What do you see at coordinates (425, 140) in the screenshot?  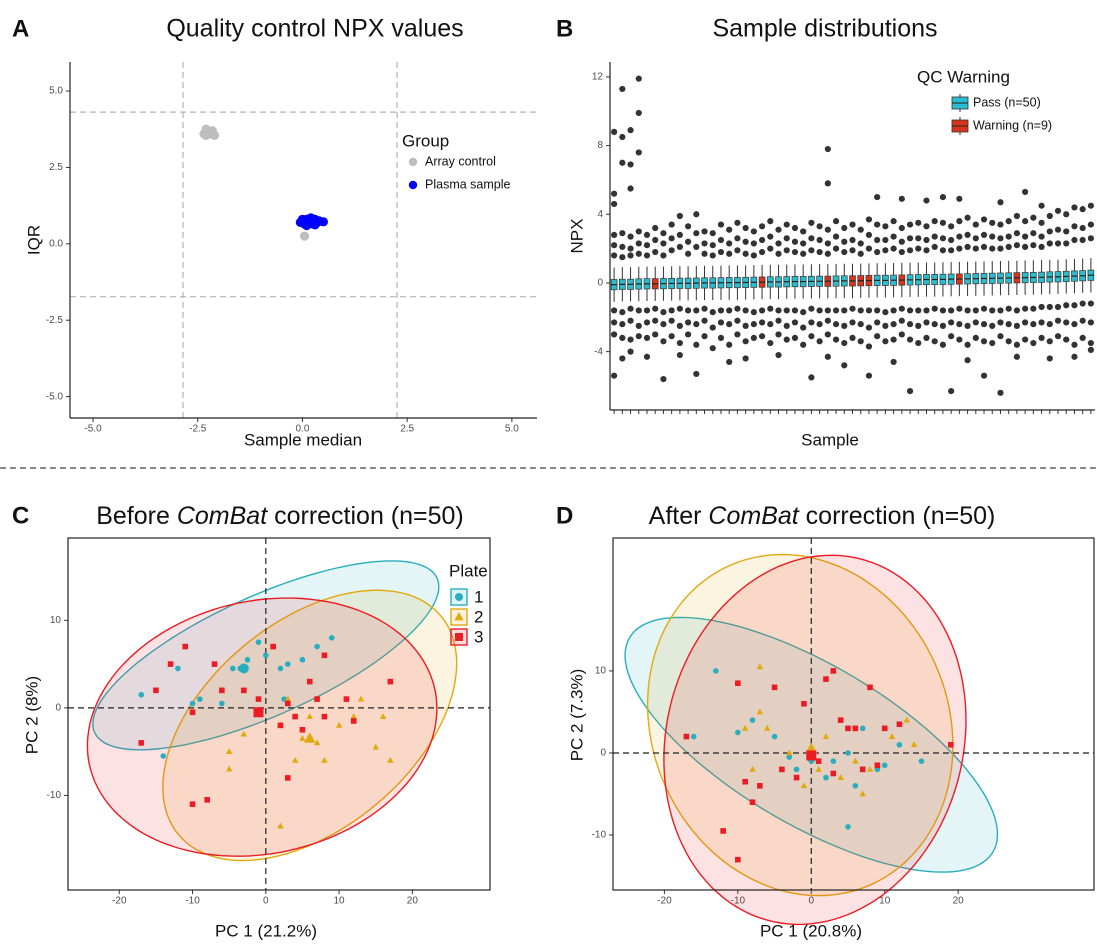 I see `legend-title: Group` at bounding box center [425, 140].